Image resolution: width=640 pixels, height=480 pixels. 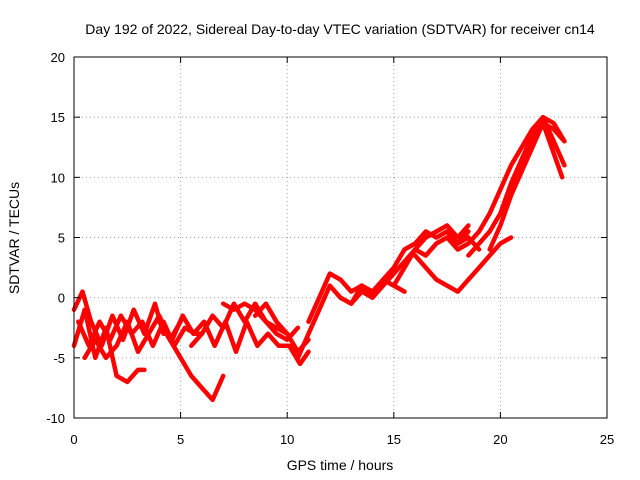 What do you see at coordinates (14, 238) in the screenshot?
I see `y-axis-label: SDTVAR / TECUs` at bounding box center [14, 238].